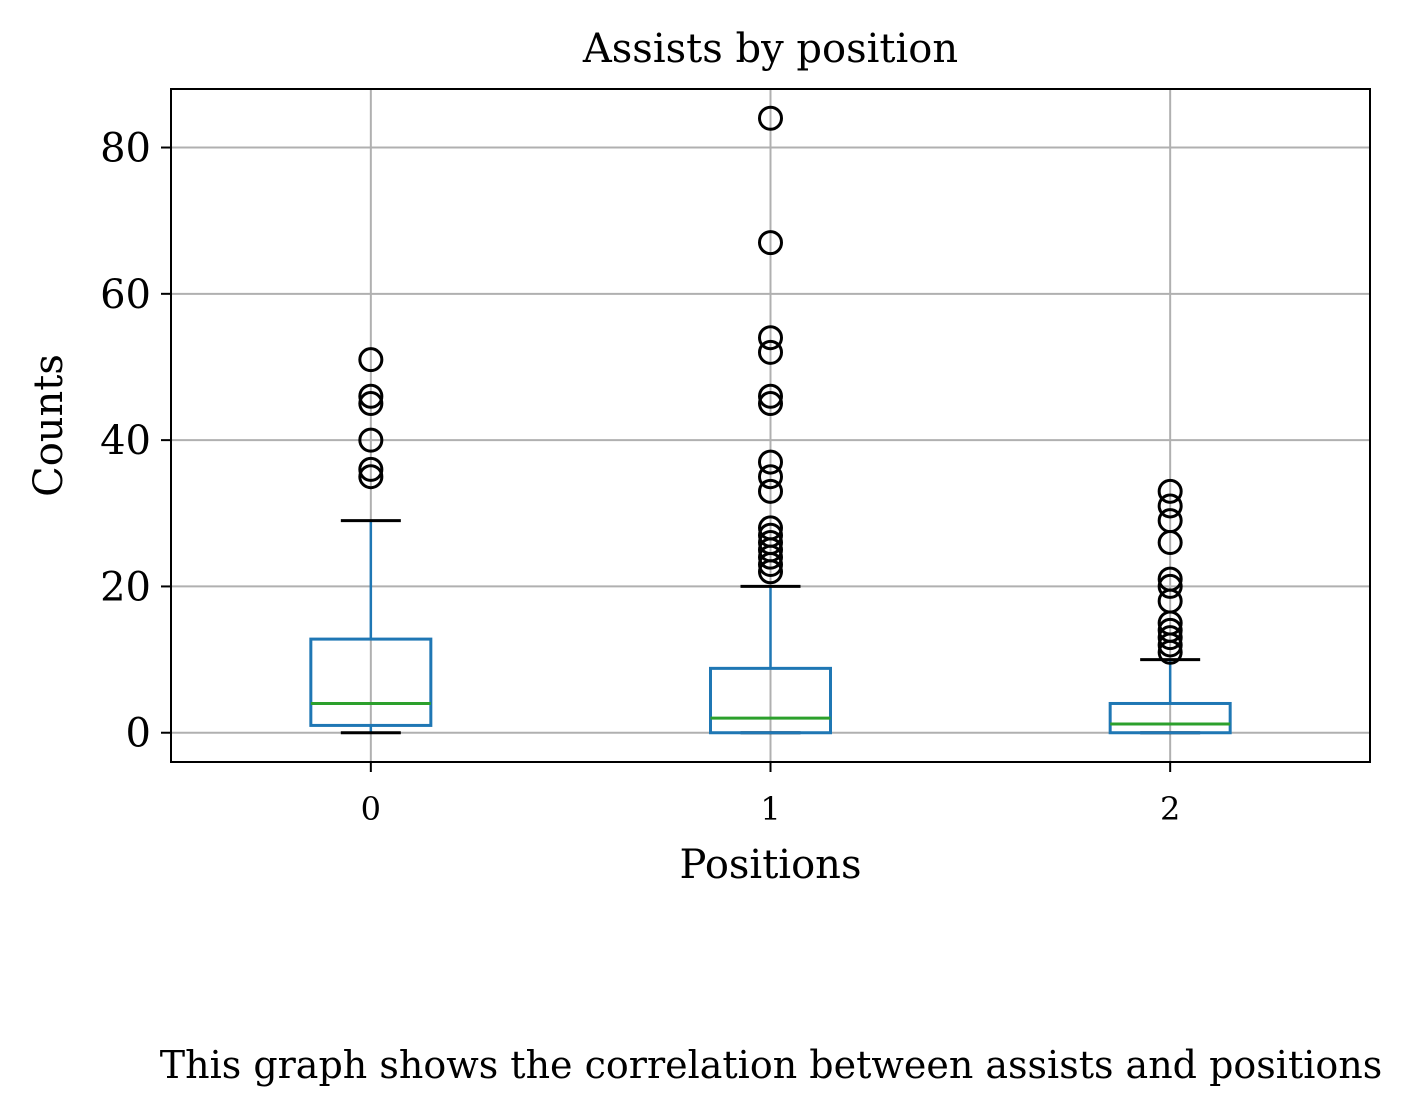 This screenshot has width=1423, height=1119. Describe the element at coordinates (125, 295) in the screenshot. I see `y-tick-label: 60` at that location.